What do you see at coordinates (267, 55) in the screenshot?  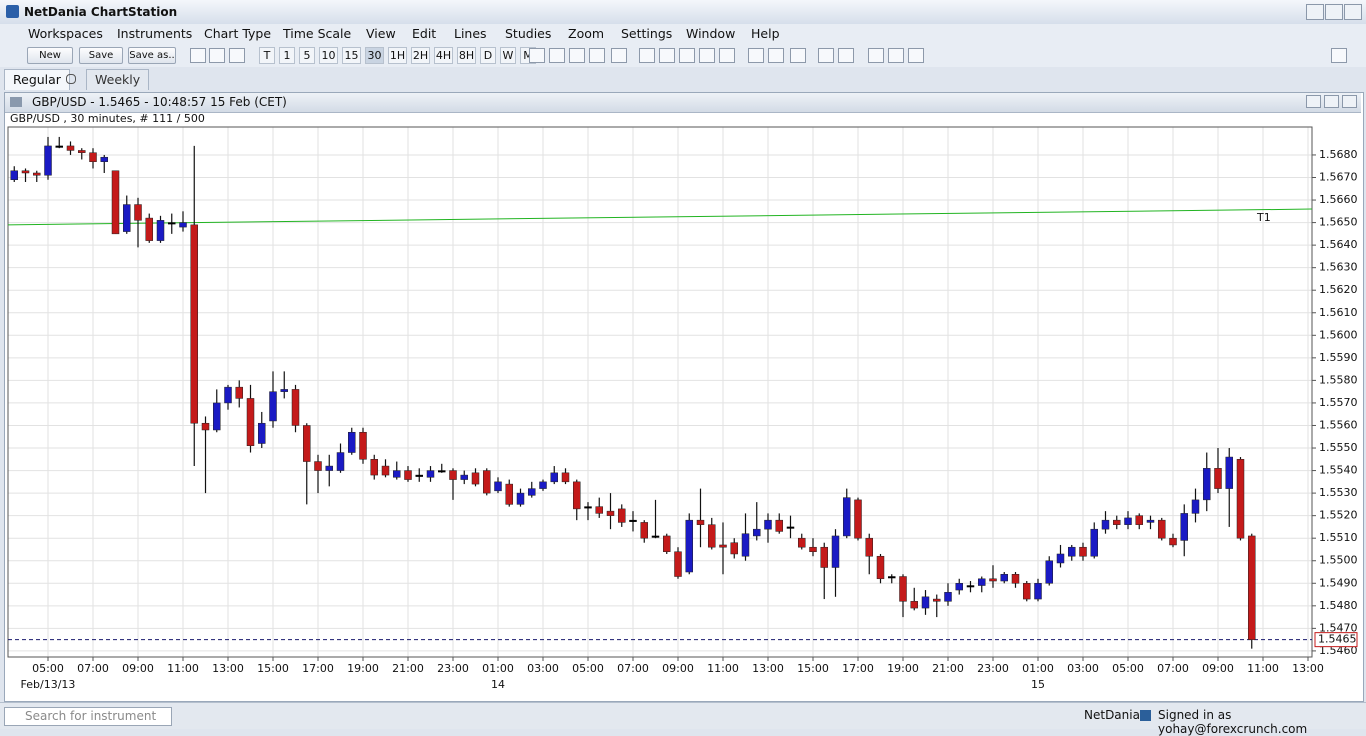 I see `interval-button: T` at bounding box center [267, 55].